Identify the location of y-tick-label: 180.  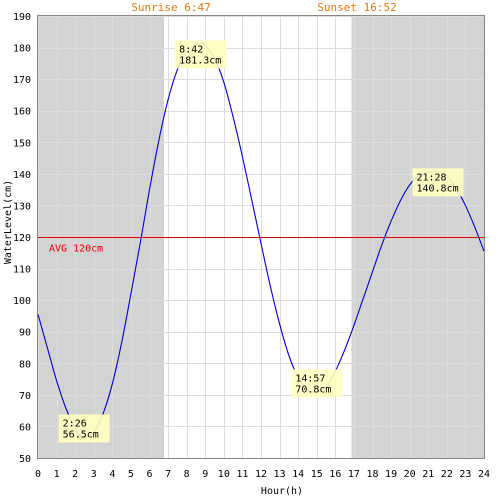
(22, 49).